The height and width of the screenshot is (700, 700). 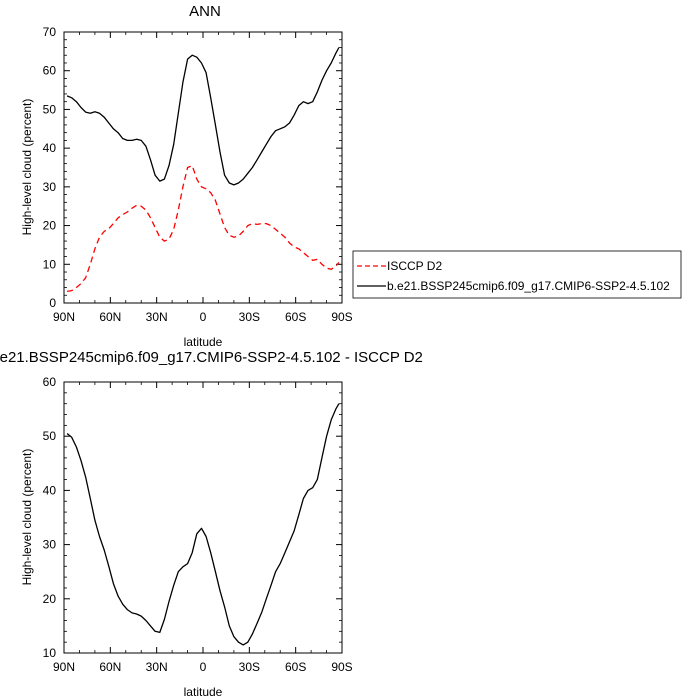 What do you see at coordinates (50, 226) in the screenshot?
I see `top-y-tick-label: 20` at bounding box center [50, 226].